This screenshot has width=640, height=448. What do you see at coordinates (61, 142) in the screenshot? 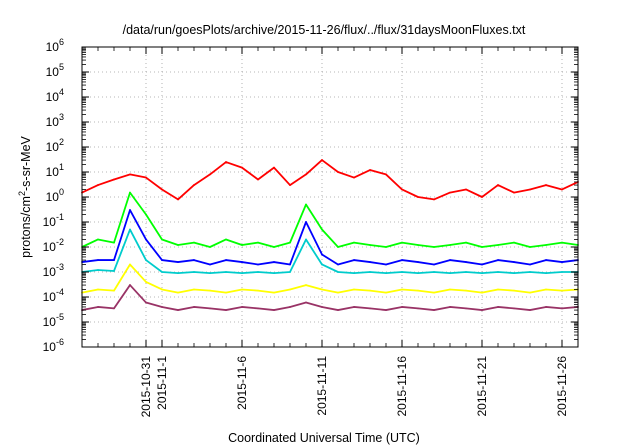
I see `y-tick-label-exp: 2` at bounding box center [61, 142].